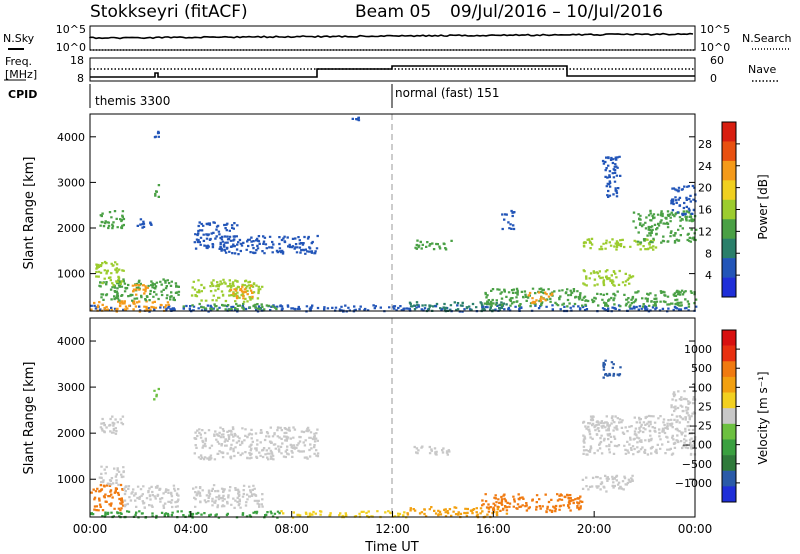 This screenshot has width=800, height=554. Describe the element at coordinates (29, 418) in the screenshot. I see `velocity-ylabel: Slant Range [km]` at that location.